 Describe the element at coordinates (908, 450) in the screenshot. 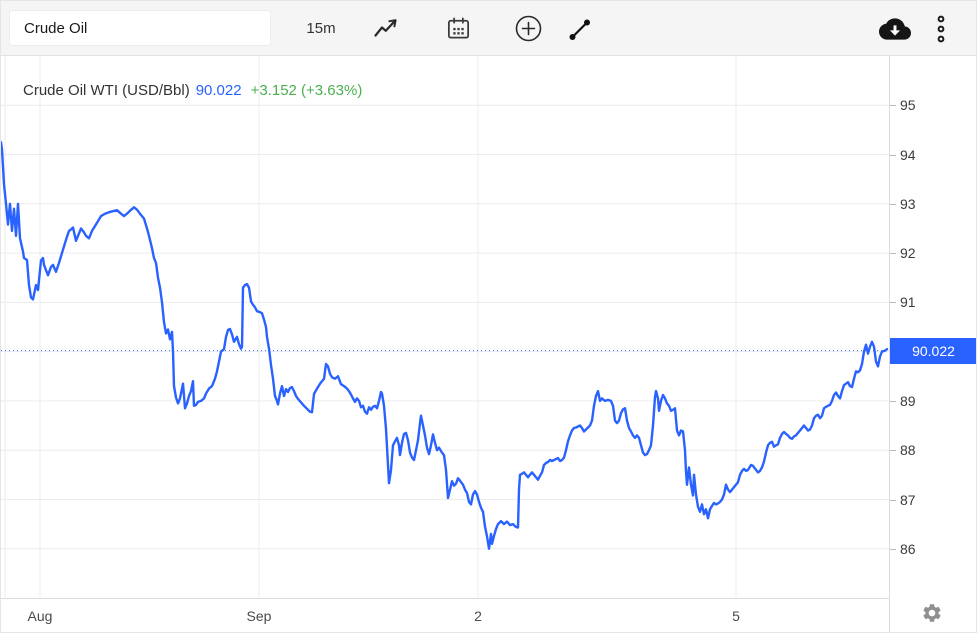

I see `y-axis-label: 88` at that location.